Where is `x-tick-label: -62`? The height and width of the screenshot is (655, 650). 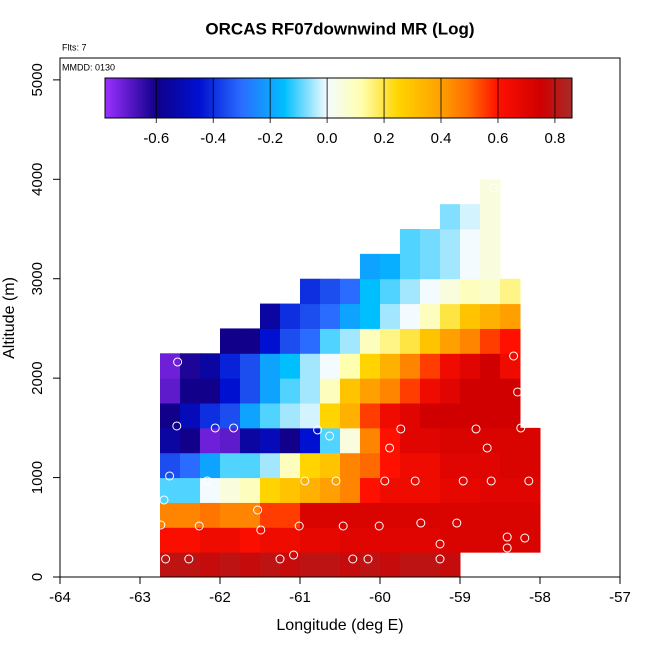 x-tick-label: -62 is located at coordinates (220, 597).